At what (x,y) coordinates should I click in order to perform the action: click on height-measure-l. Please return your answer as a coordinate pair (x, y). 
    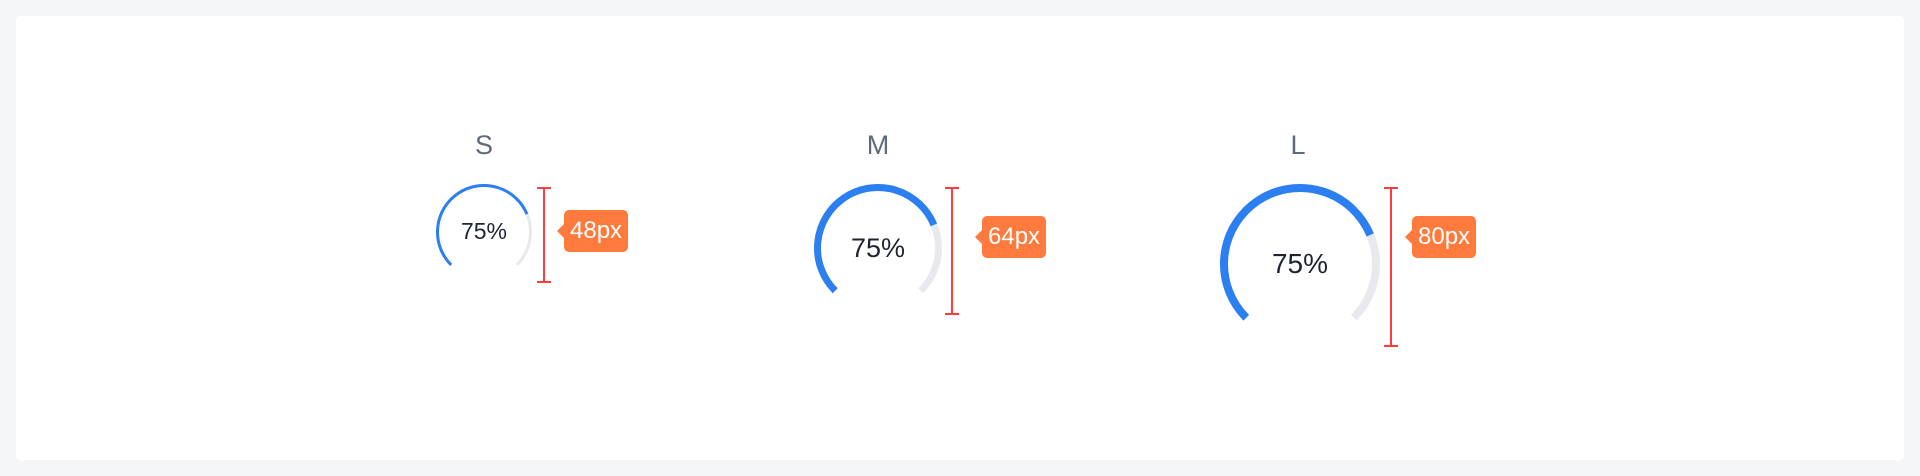
    Looking at the image, I should click on (1391, 267).